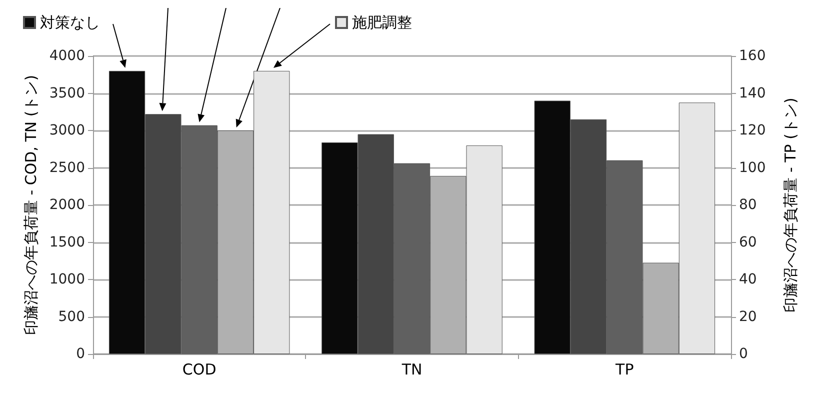 The image size is (829, 402). Describe the element at coordinates (31, 205) in the screenshot. I see `y-axis-title: 印旛沼への年負荷量 - COD, TN (トン)` at that location.